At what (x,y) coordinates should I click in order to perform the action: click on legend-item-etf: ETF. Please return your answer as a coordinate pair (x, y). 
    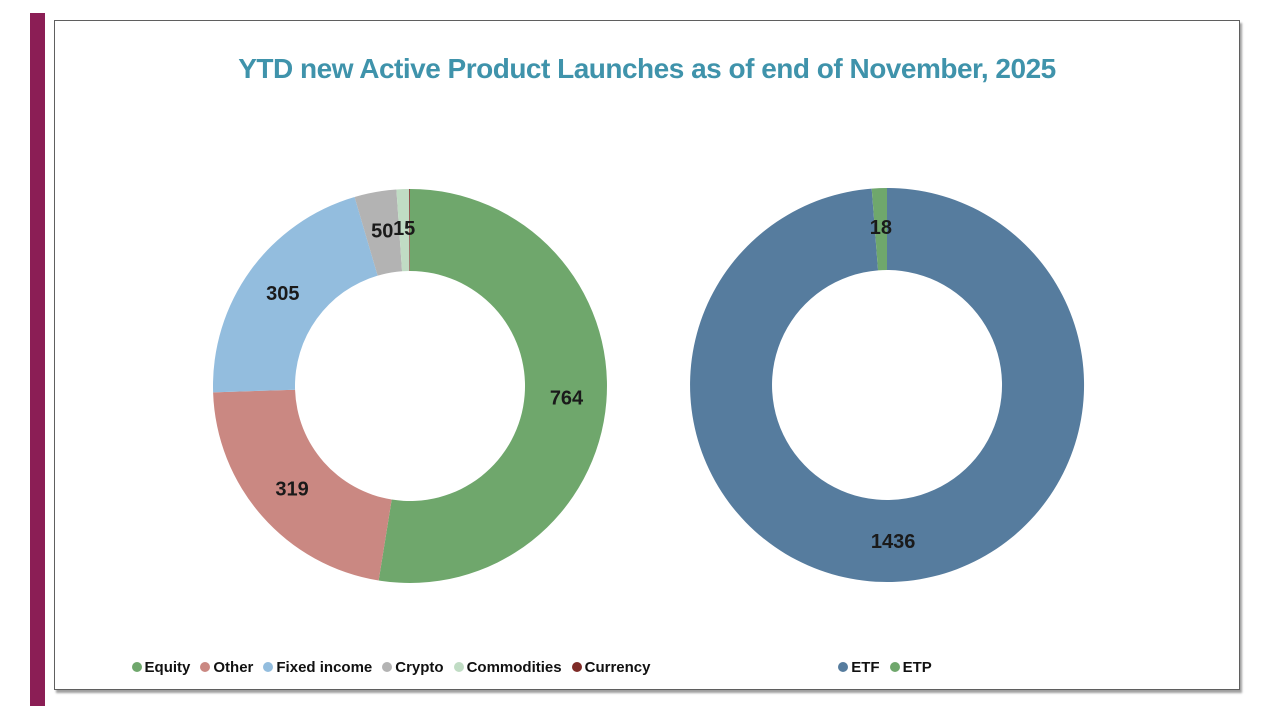
    Looking at the image, I should click on (859, 667).